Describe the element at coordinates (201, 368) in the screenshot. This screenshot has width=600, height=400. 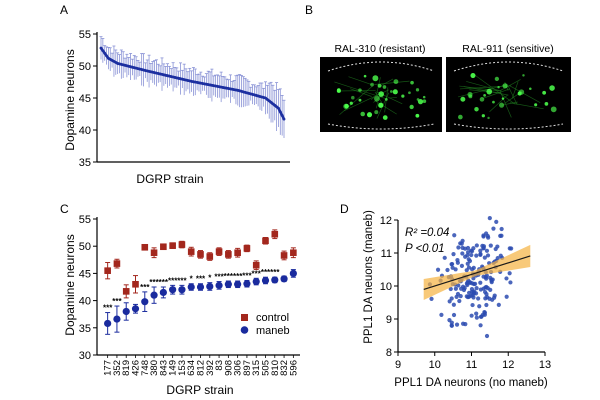
I see `panel-c-xtick-label: 812` at that location.